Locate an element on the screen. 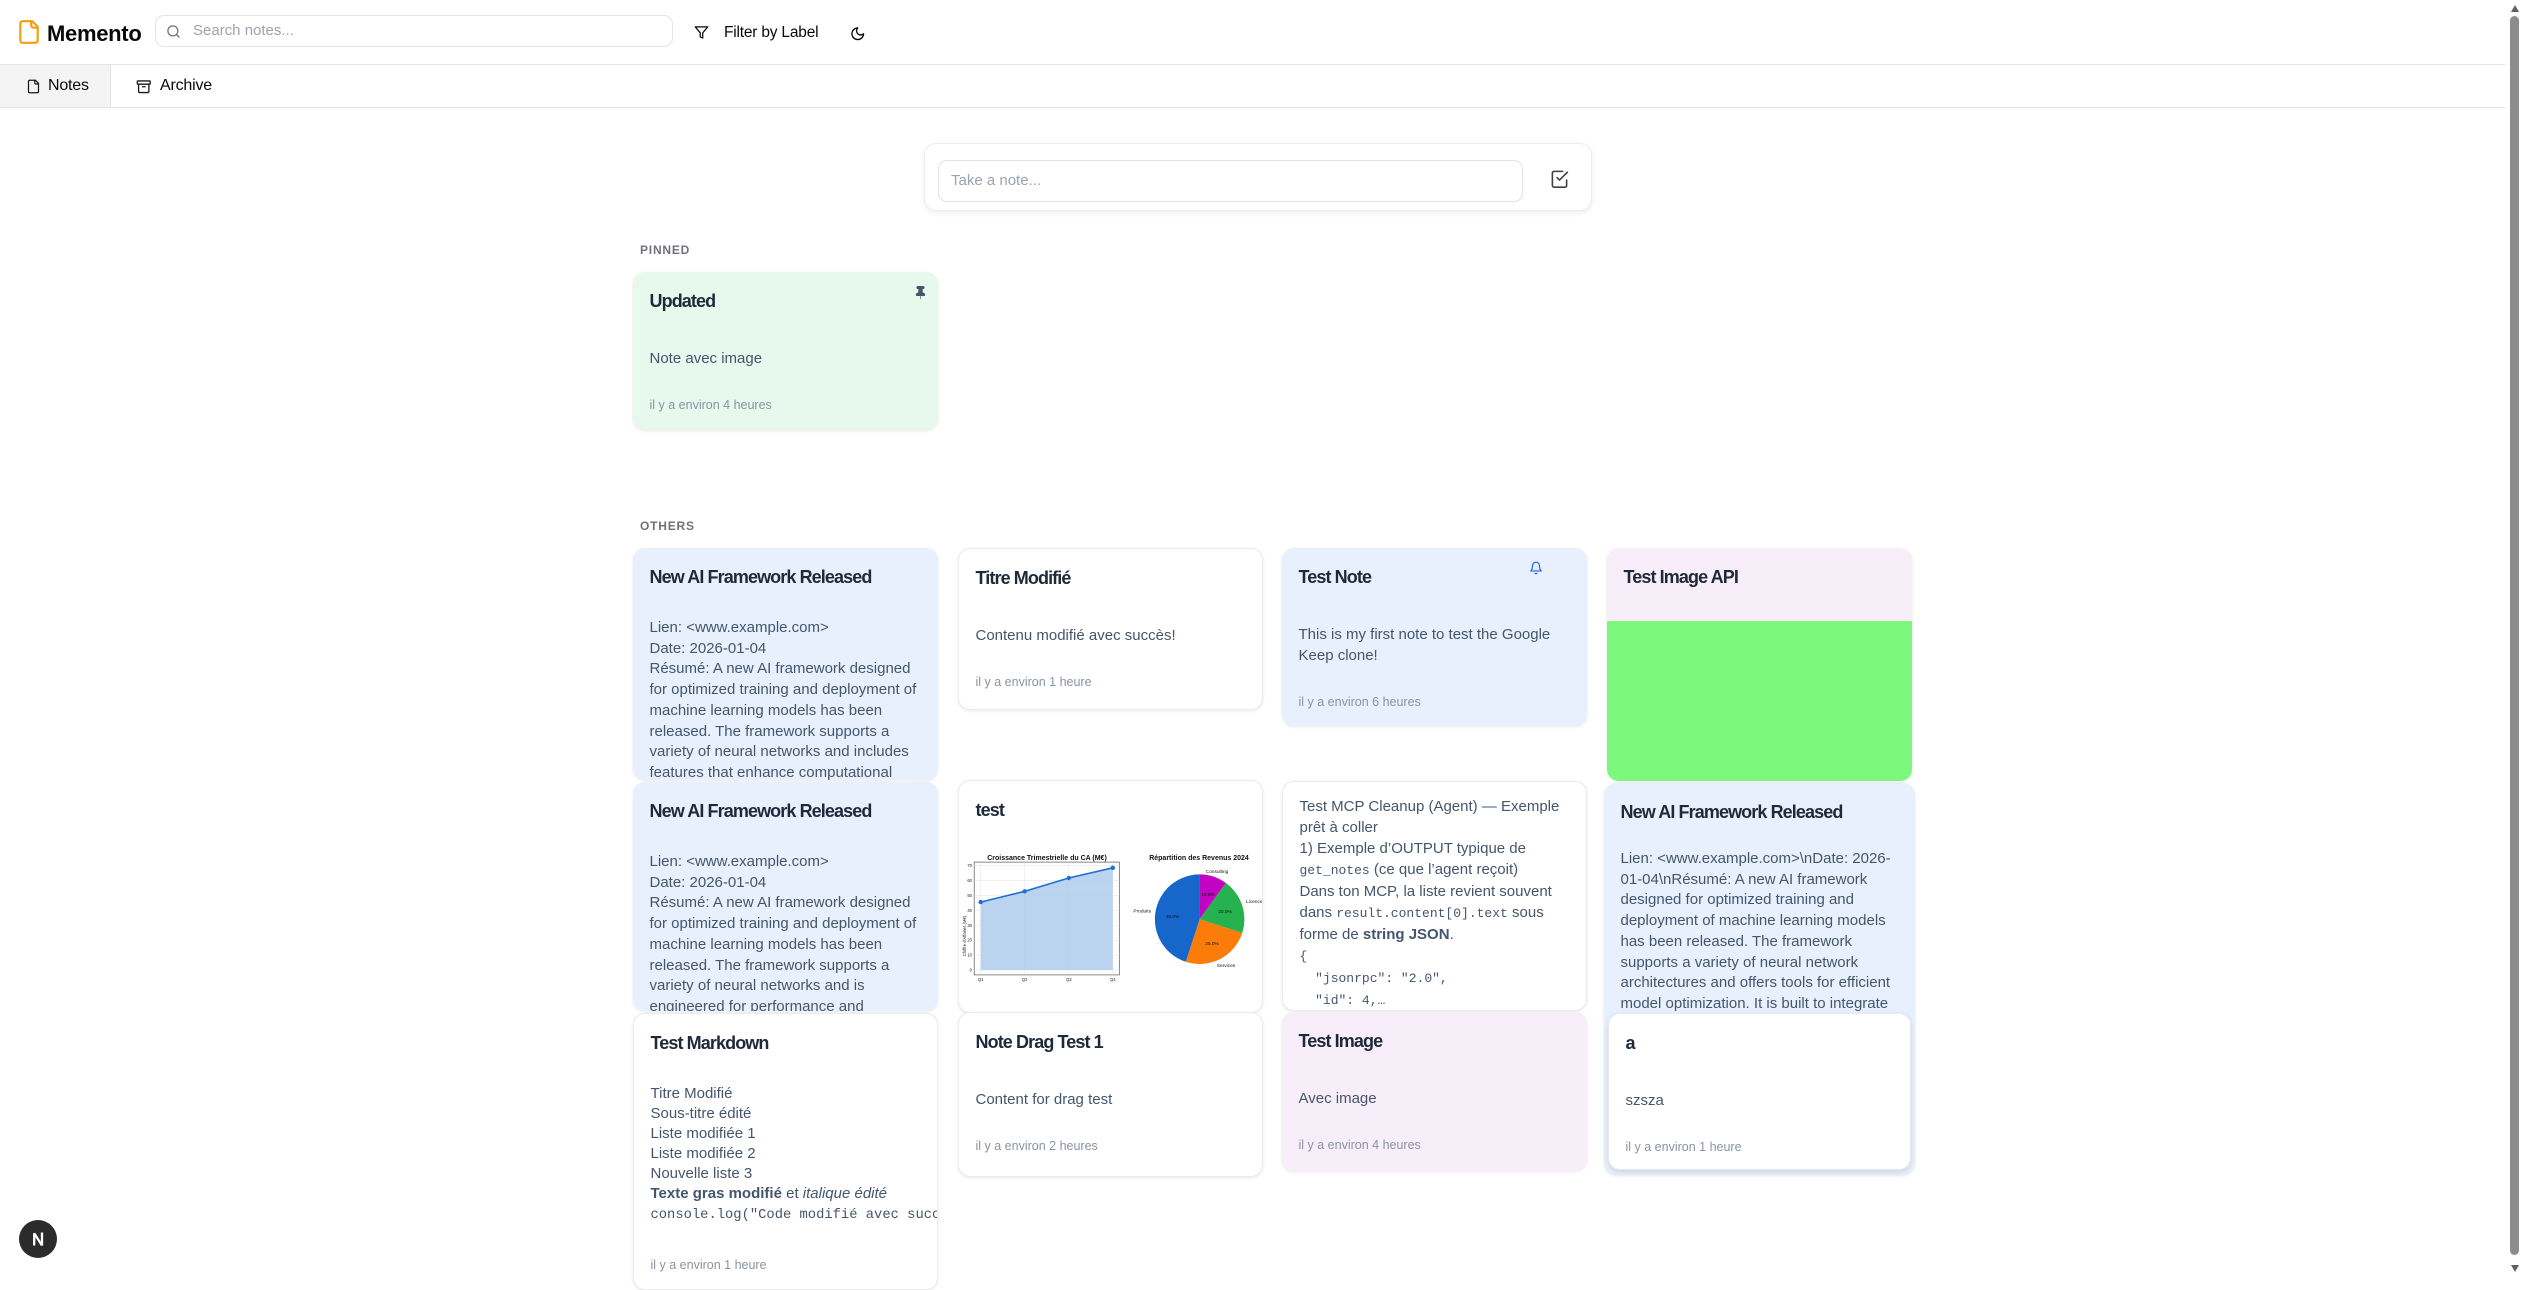 Image resolution: width=2529 pixels, height=1290 pixels. svg-text: Q4 is located at coordinates (1113, 979).